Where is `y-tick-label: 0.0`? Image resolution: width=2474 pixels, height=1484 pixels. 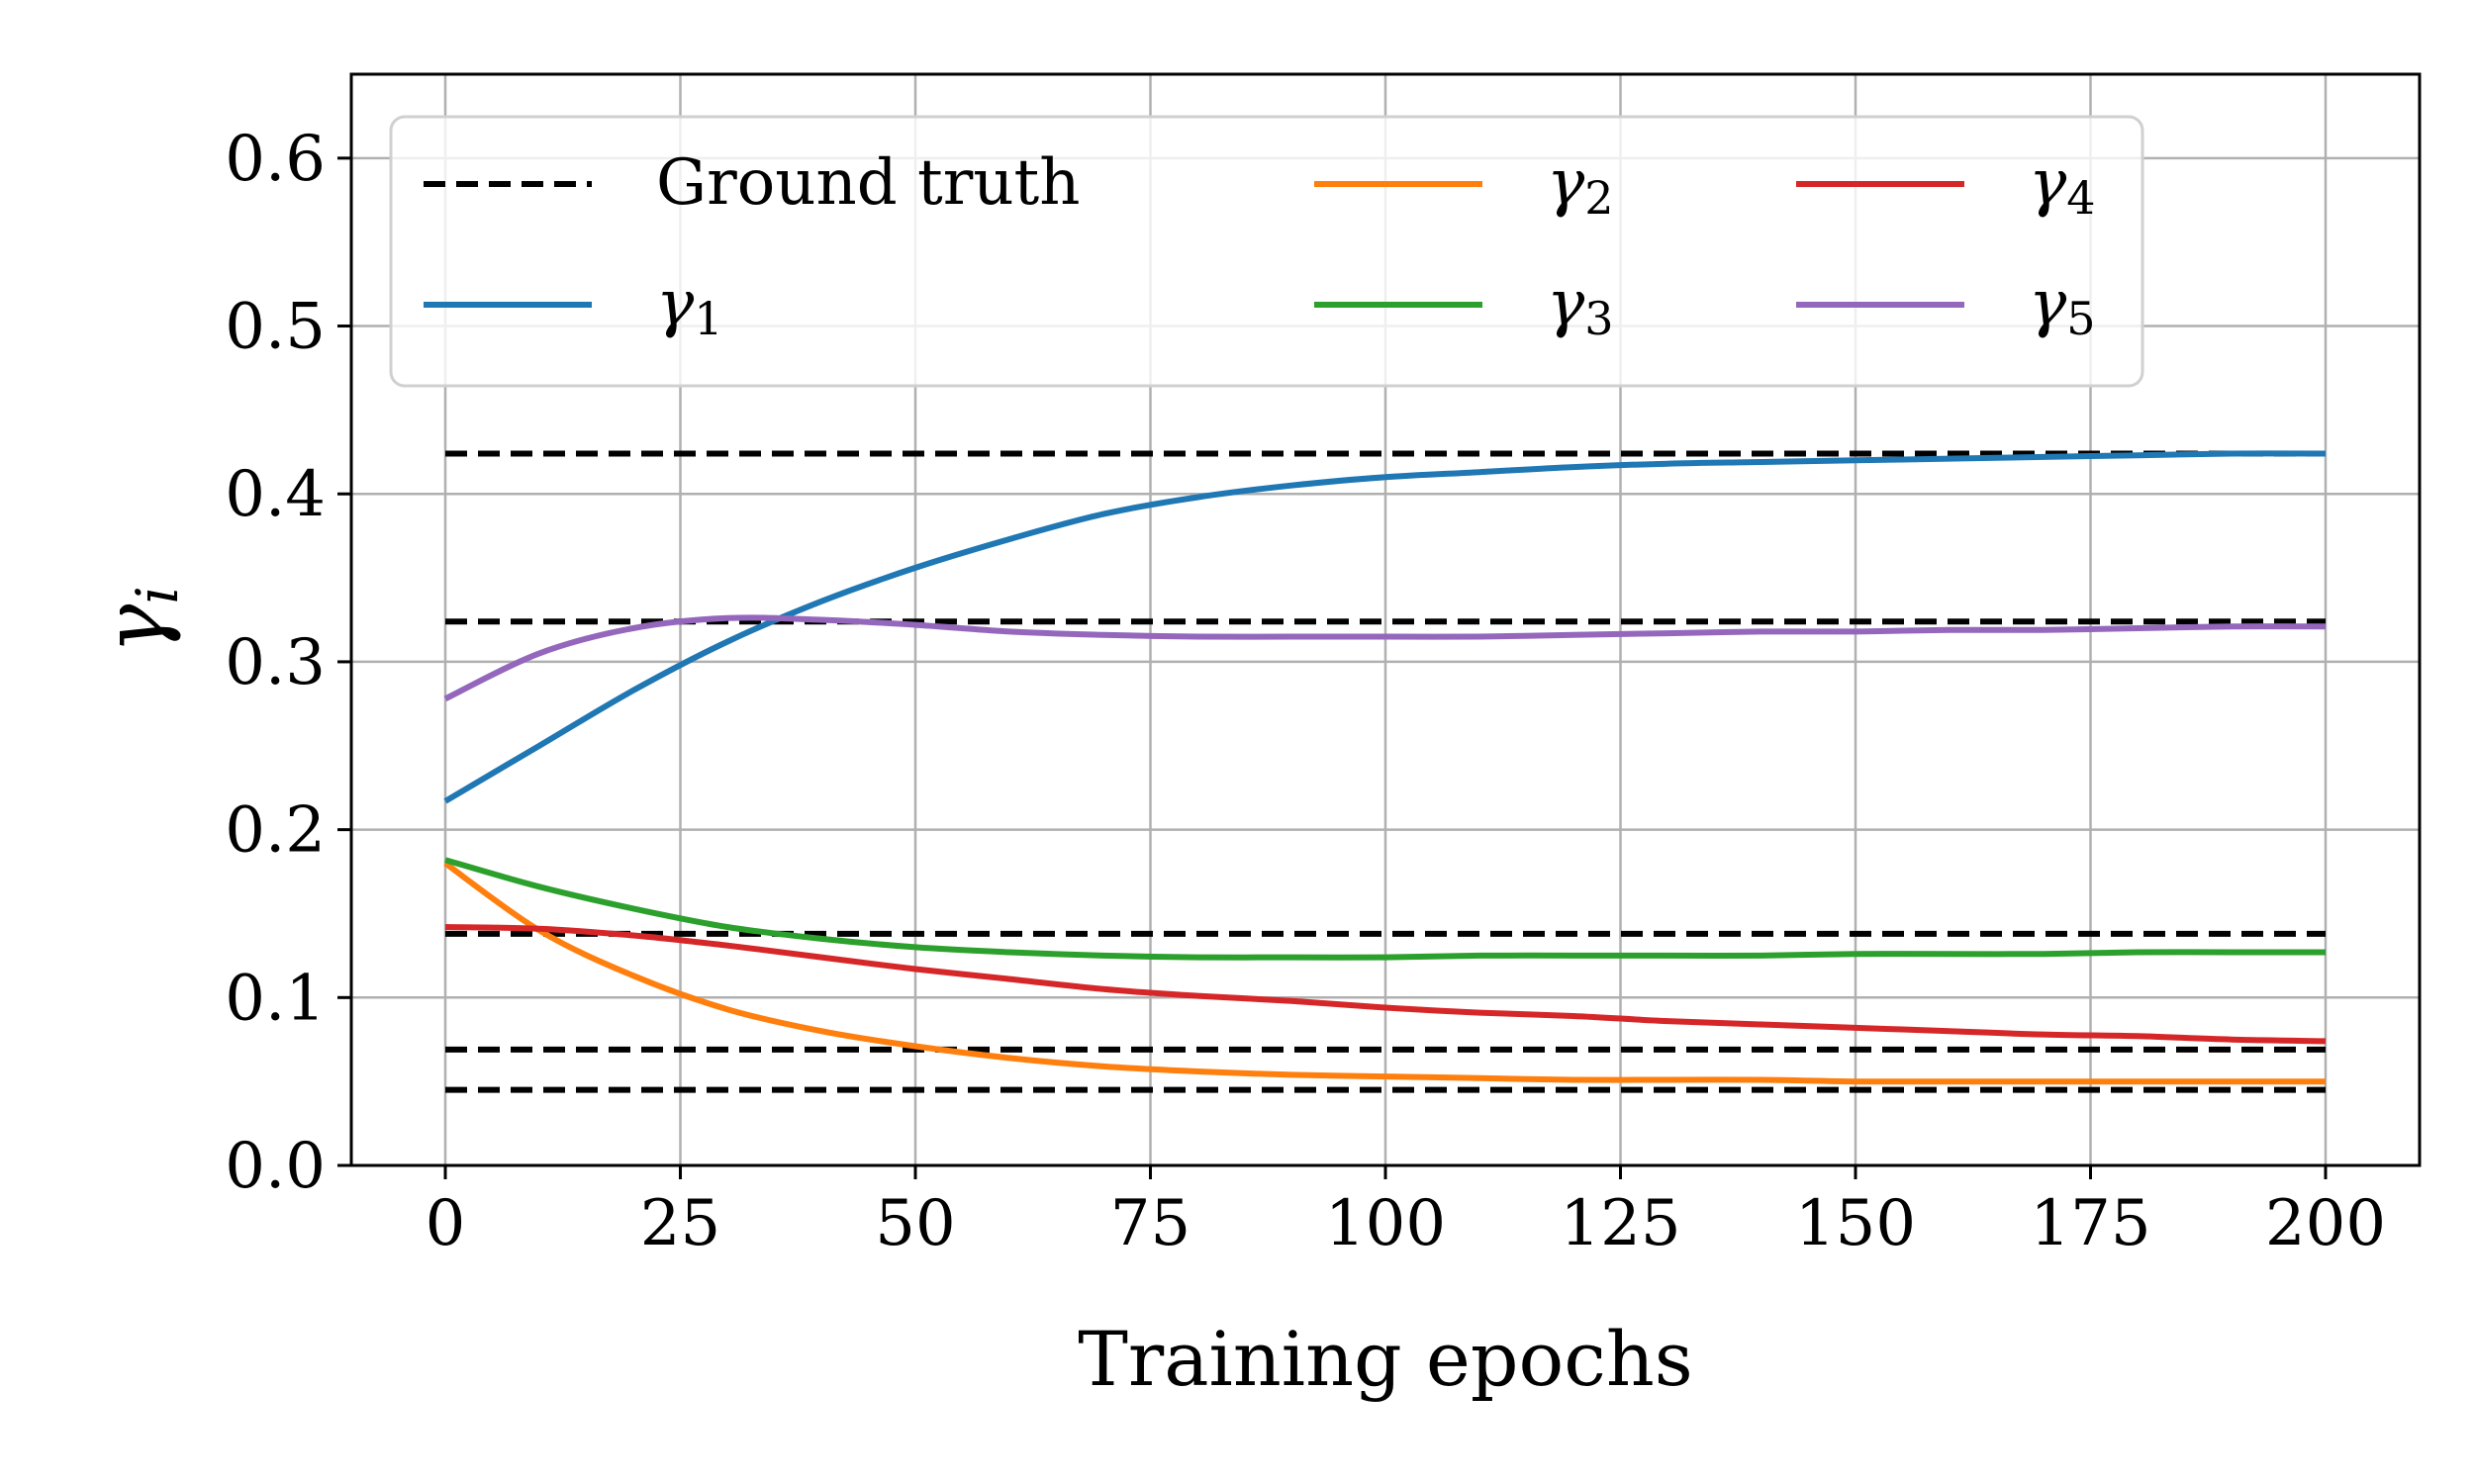
y-tick-label: 0.0 is located at coordinates (275, 1166).